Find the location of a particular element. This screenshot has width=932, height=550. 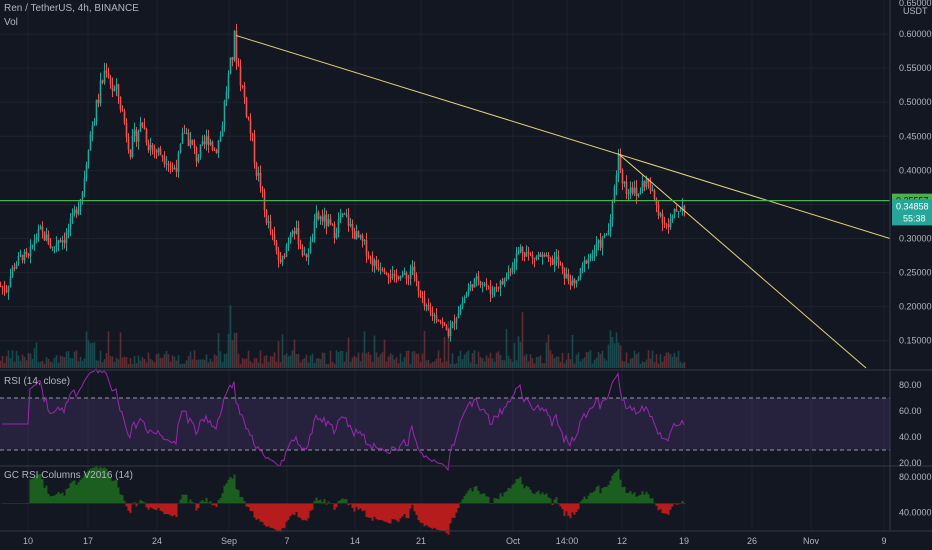

gc-rsi-legend: GC RSI Columns V2016 (14) is located at coordinates (68, 475).